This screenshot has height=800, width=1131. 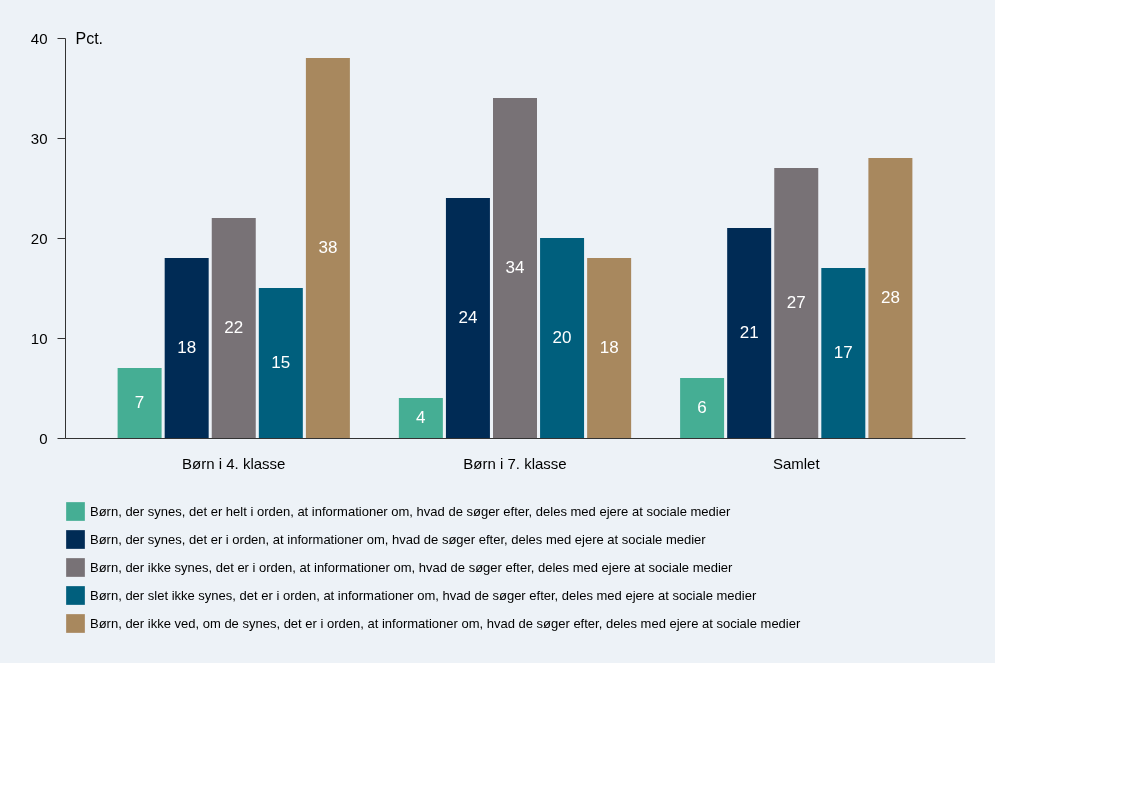 I want to click on data-label: 17, so click(x=843, y=352).